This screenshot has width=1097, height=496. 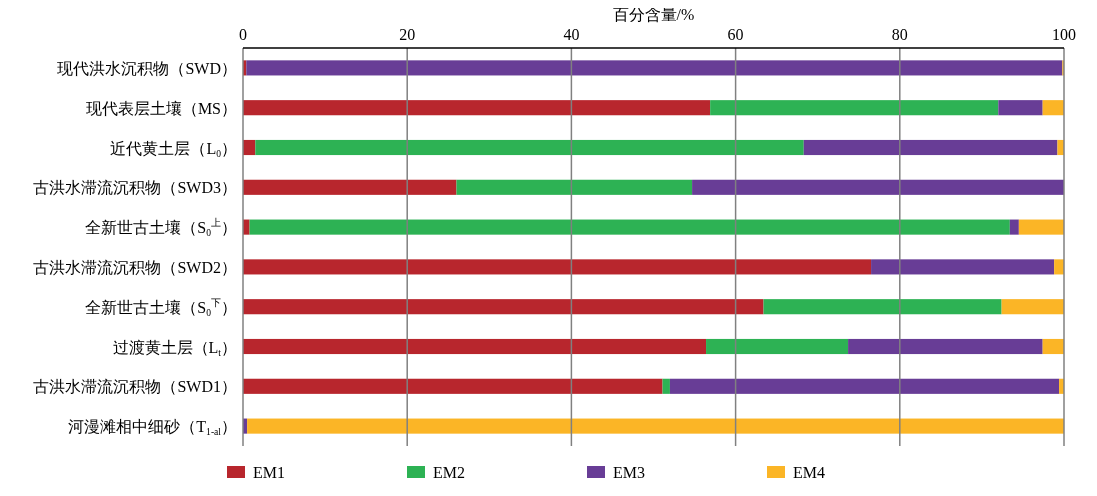 I want to click on y-tick-label: 现代洪水沉积物（SWD）, so click(x=147, y=68).